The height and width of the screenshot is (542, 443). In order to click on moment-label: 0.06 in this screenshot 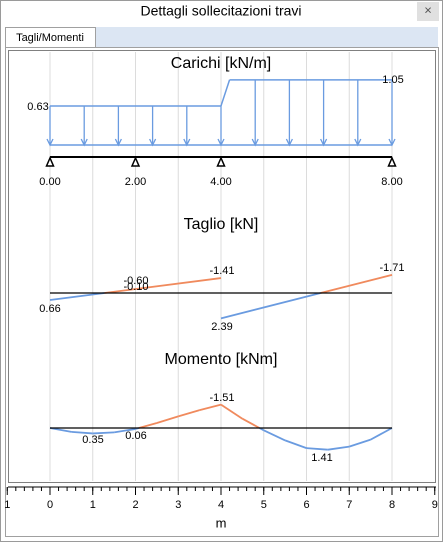, I will do `click(135, 436)`.